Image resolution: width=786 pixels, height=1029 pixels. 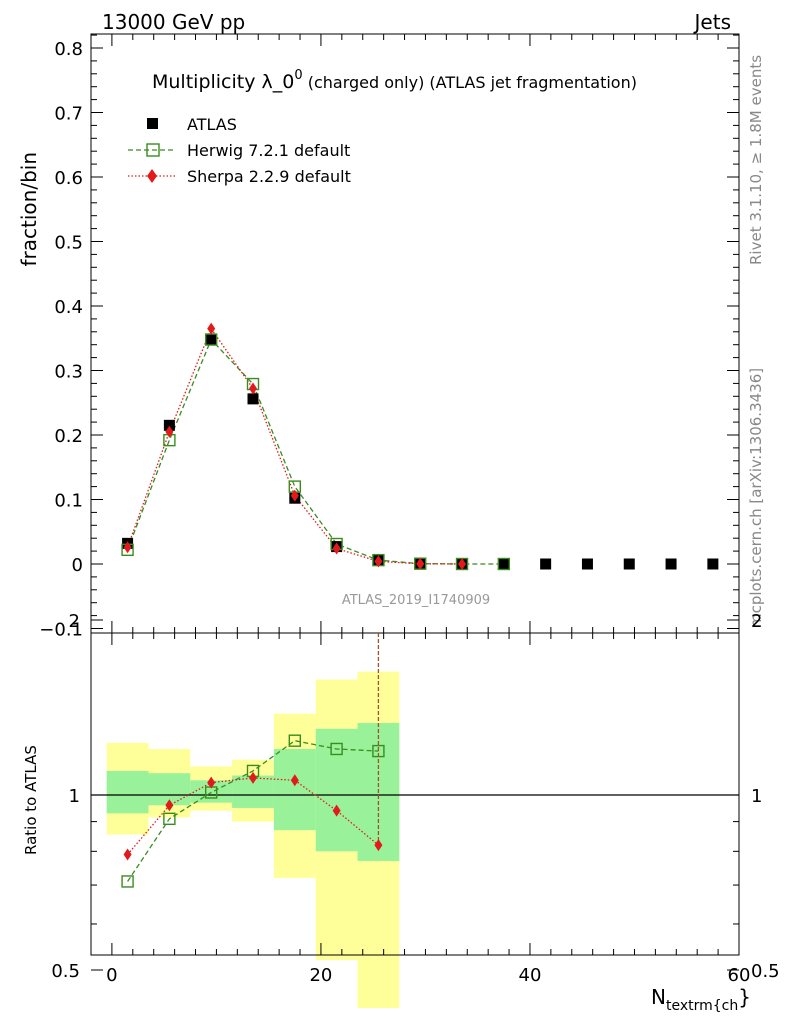 What do you see at coordinates (68, 501) in the screenshot?
I see `y-tick-label: 0.1` at bounding box center [68, 501].